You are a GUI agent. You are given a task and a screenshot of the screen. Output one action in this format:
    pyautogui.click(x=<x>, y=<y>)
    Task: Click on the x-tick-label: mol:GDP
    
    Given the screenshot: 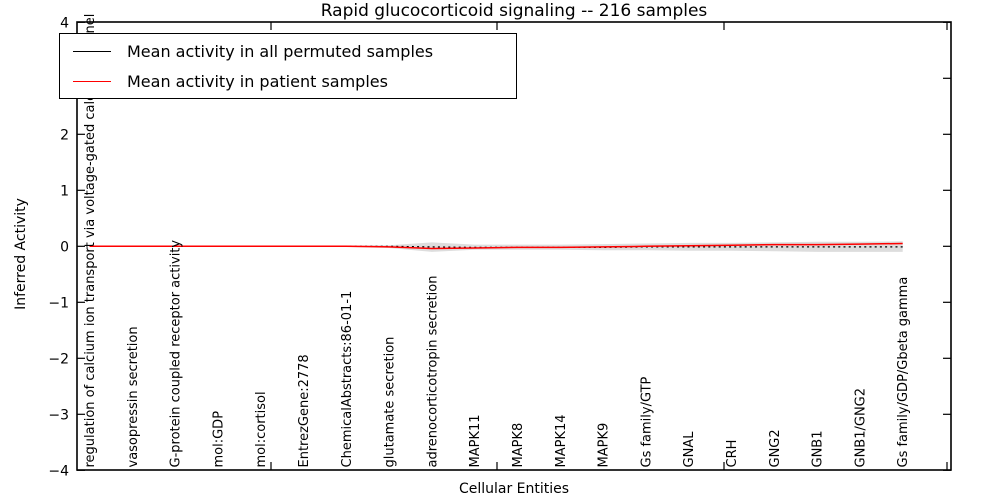 What is the action you would take?
    pyautogui.click(x=218, y=439)
    